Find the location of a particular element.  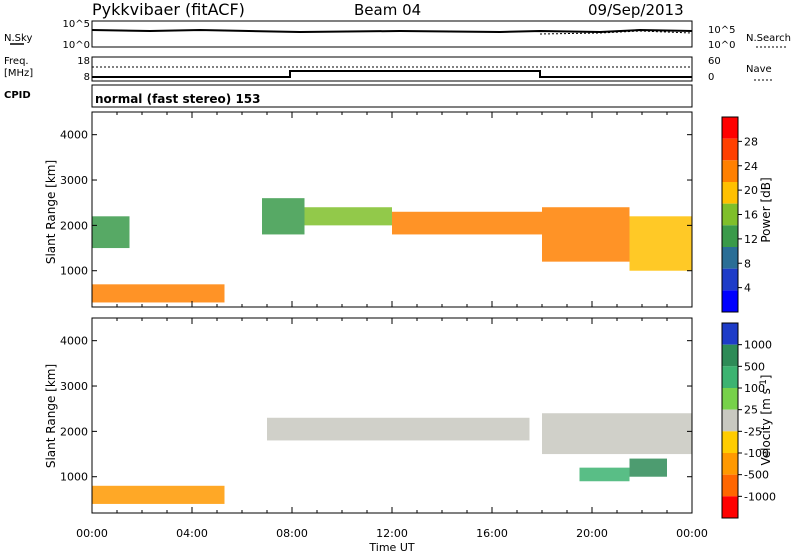

velocity-colorbar-label: Velocity [m s-1] is located at coordinates (766, 420).